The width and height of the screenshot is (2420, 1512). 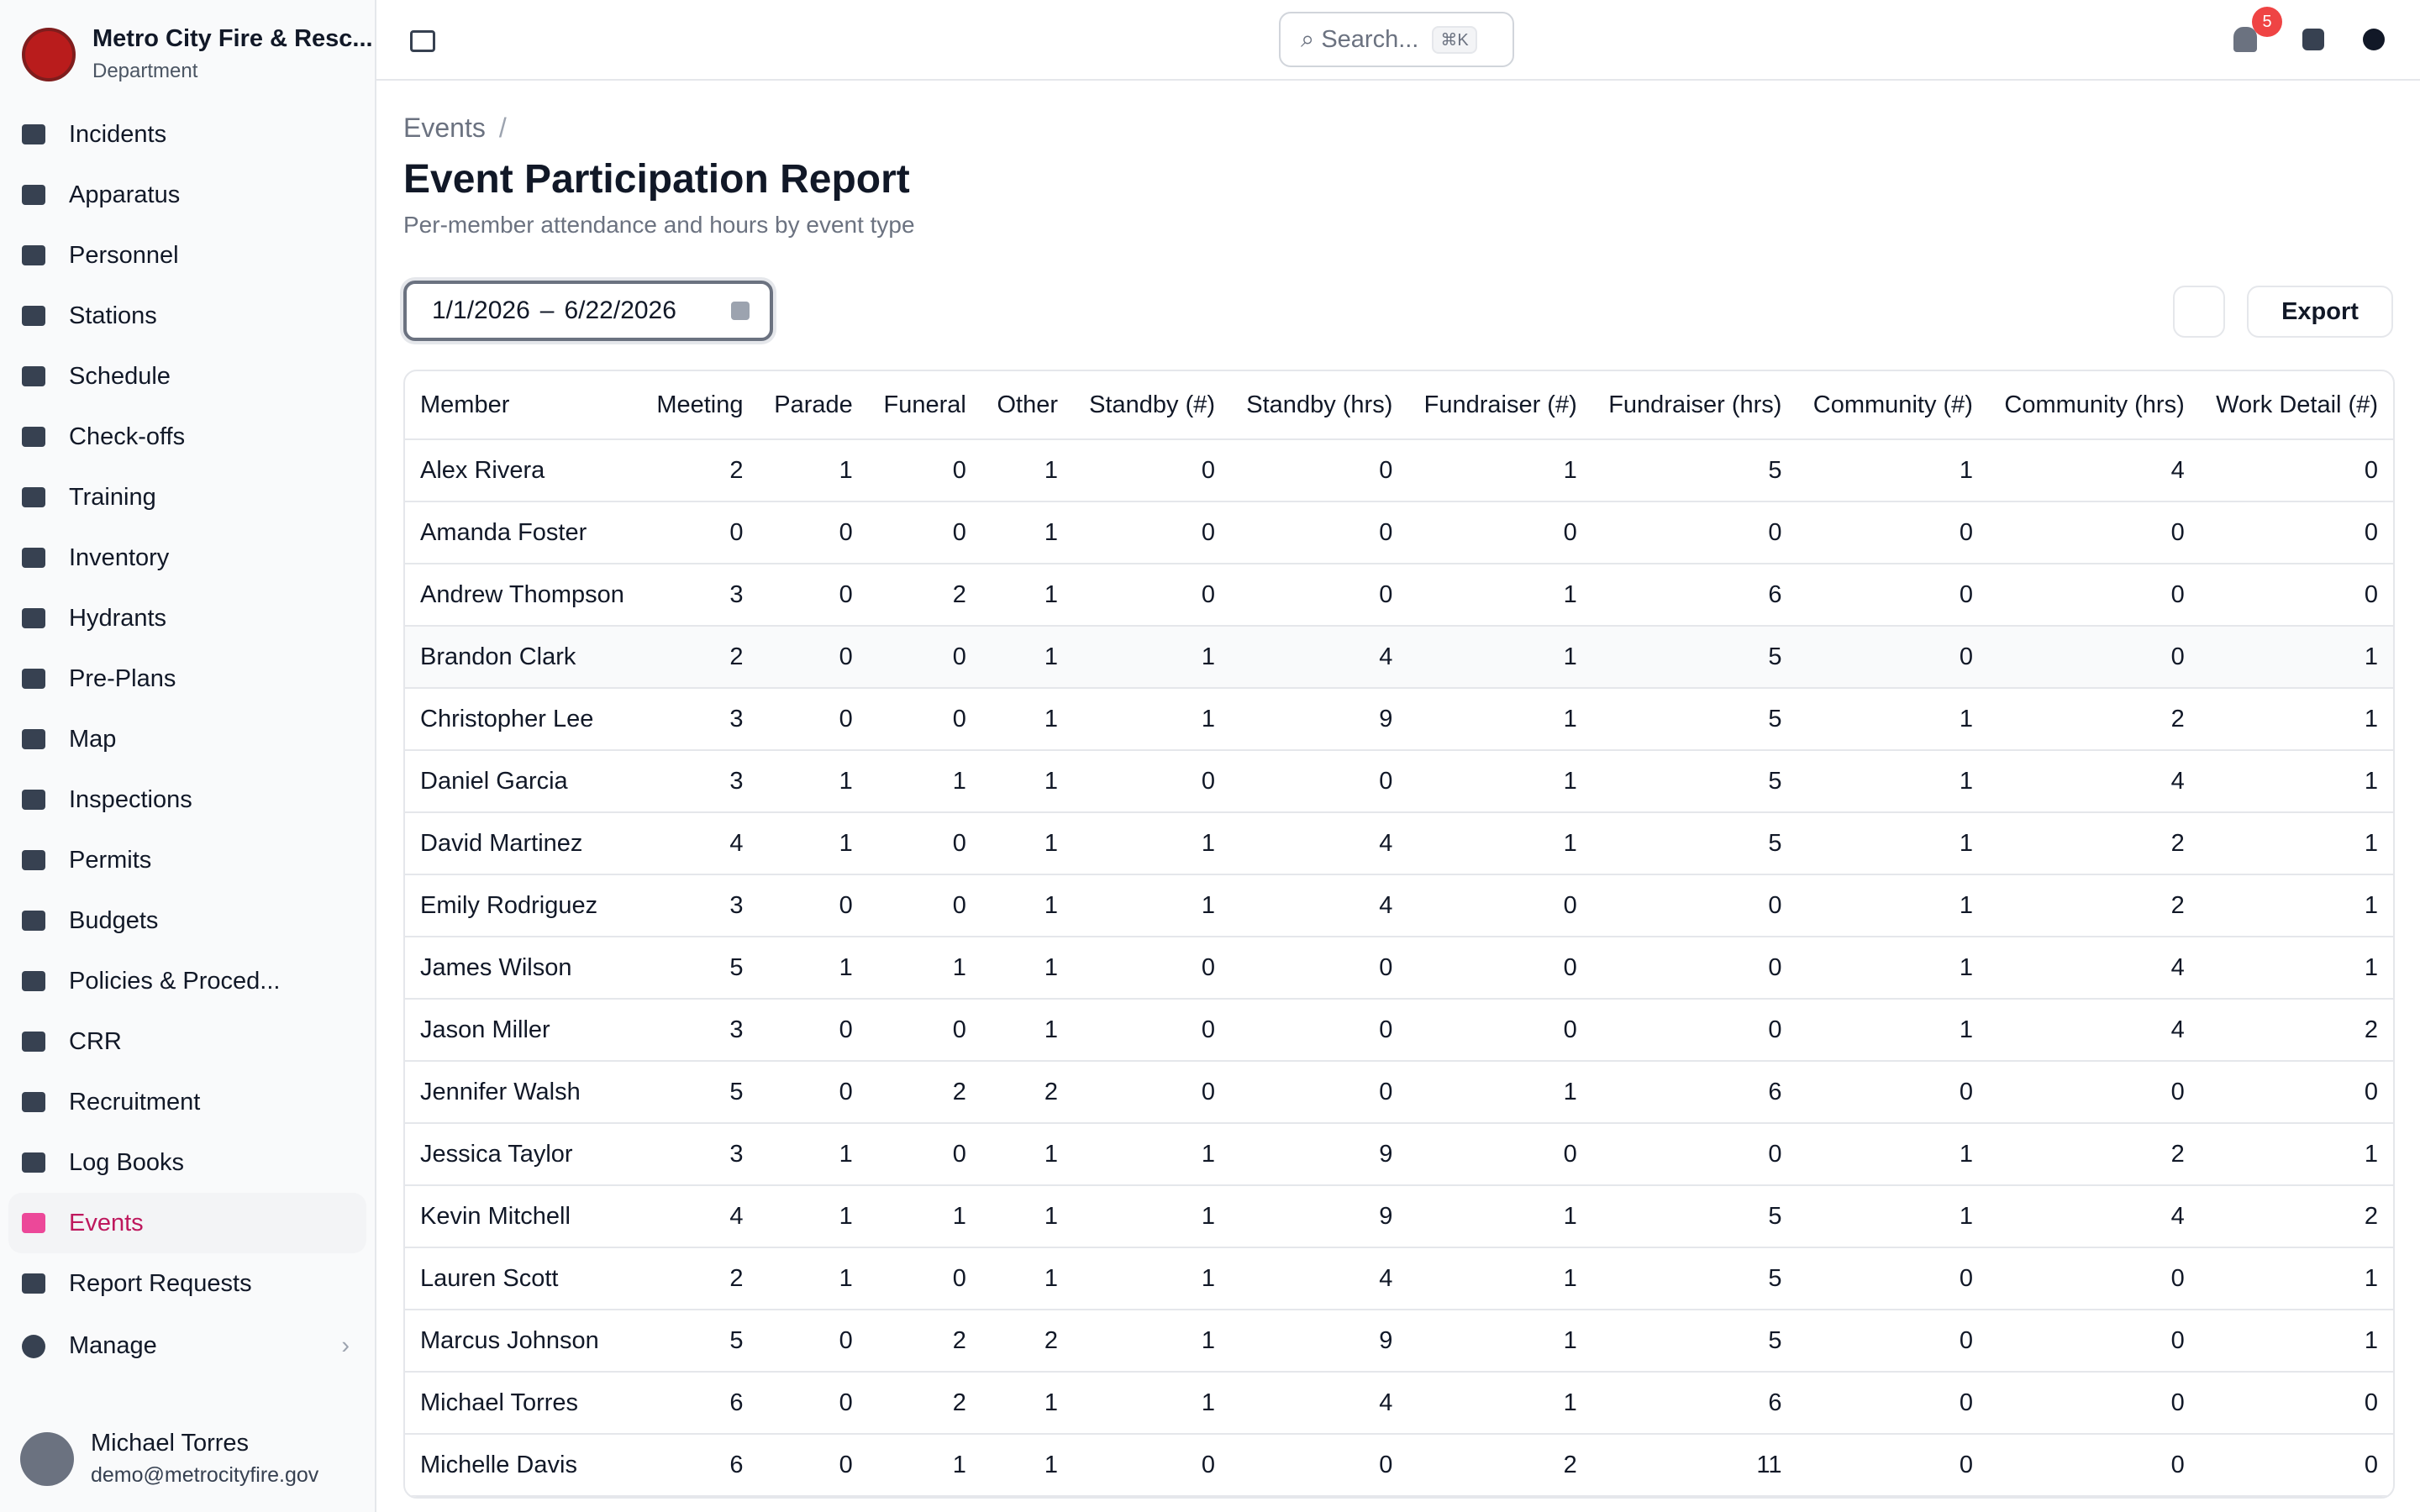 What do you see at coordinates (2199, 312) in the screenshot?
I see `copy-button` at bounding box center [2199, 312].